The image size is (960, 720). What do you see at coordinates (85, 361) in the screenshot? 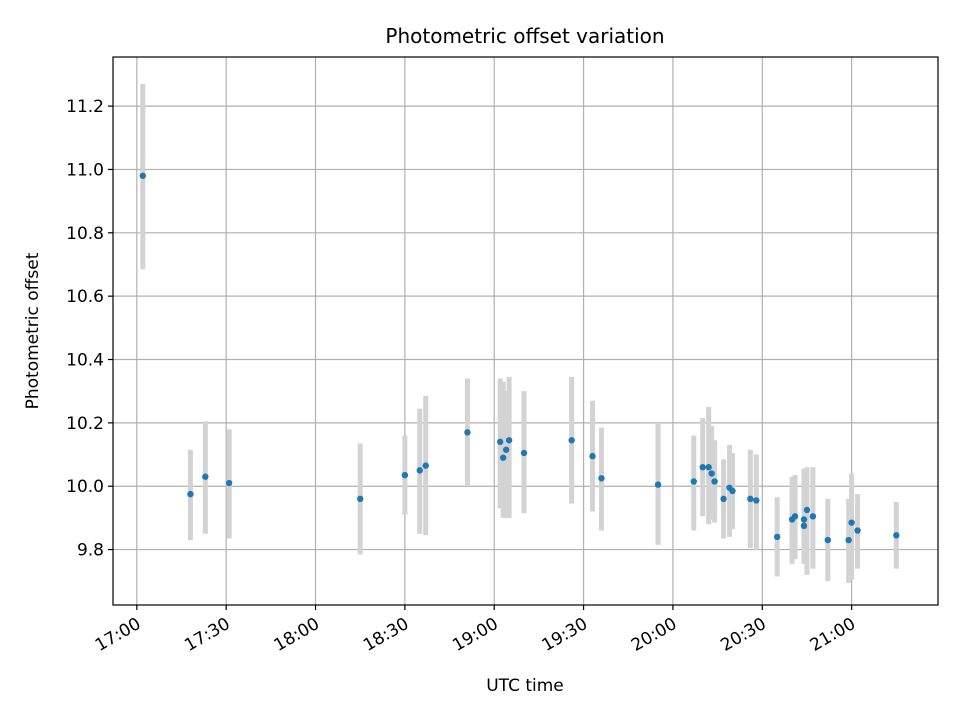
I see `y-tick-label: 10.4` at bounding box center [85, 361].